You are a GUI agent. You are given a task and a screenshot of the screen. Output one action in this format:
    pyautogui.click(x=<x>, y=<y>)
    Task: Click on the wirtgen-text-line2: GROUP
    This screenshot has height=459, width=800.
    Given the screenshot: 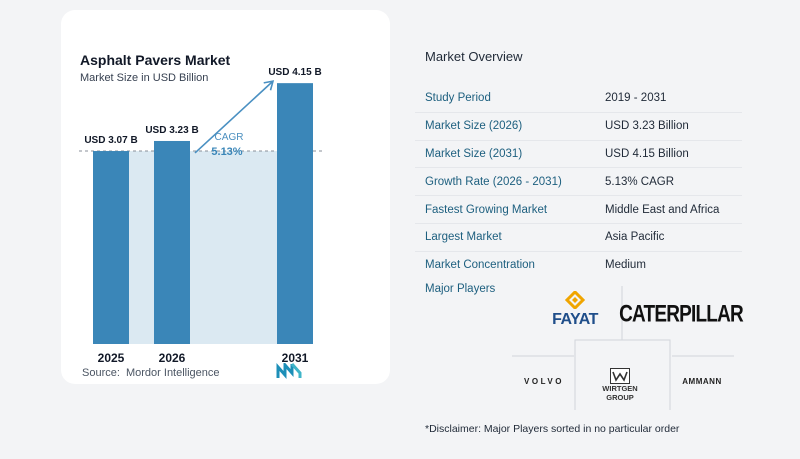 What is the action you would take?
    pyautogui.click(x=620, y=397)
    